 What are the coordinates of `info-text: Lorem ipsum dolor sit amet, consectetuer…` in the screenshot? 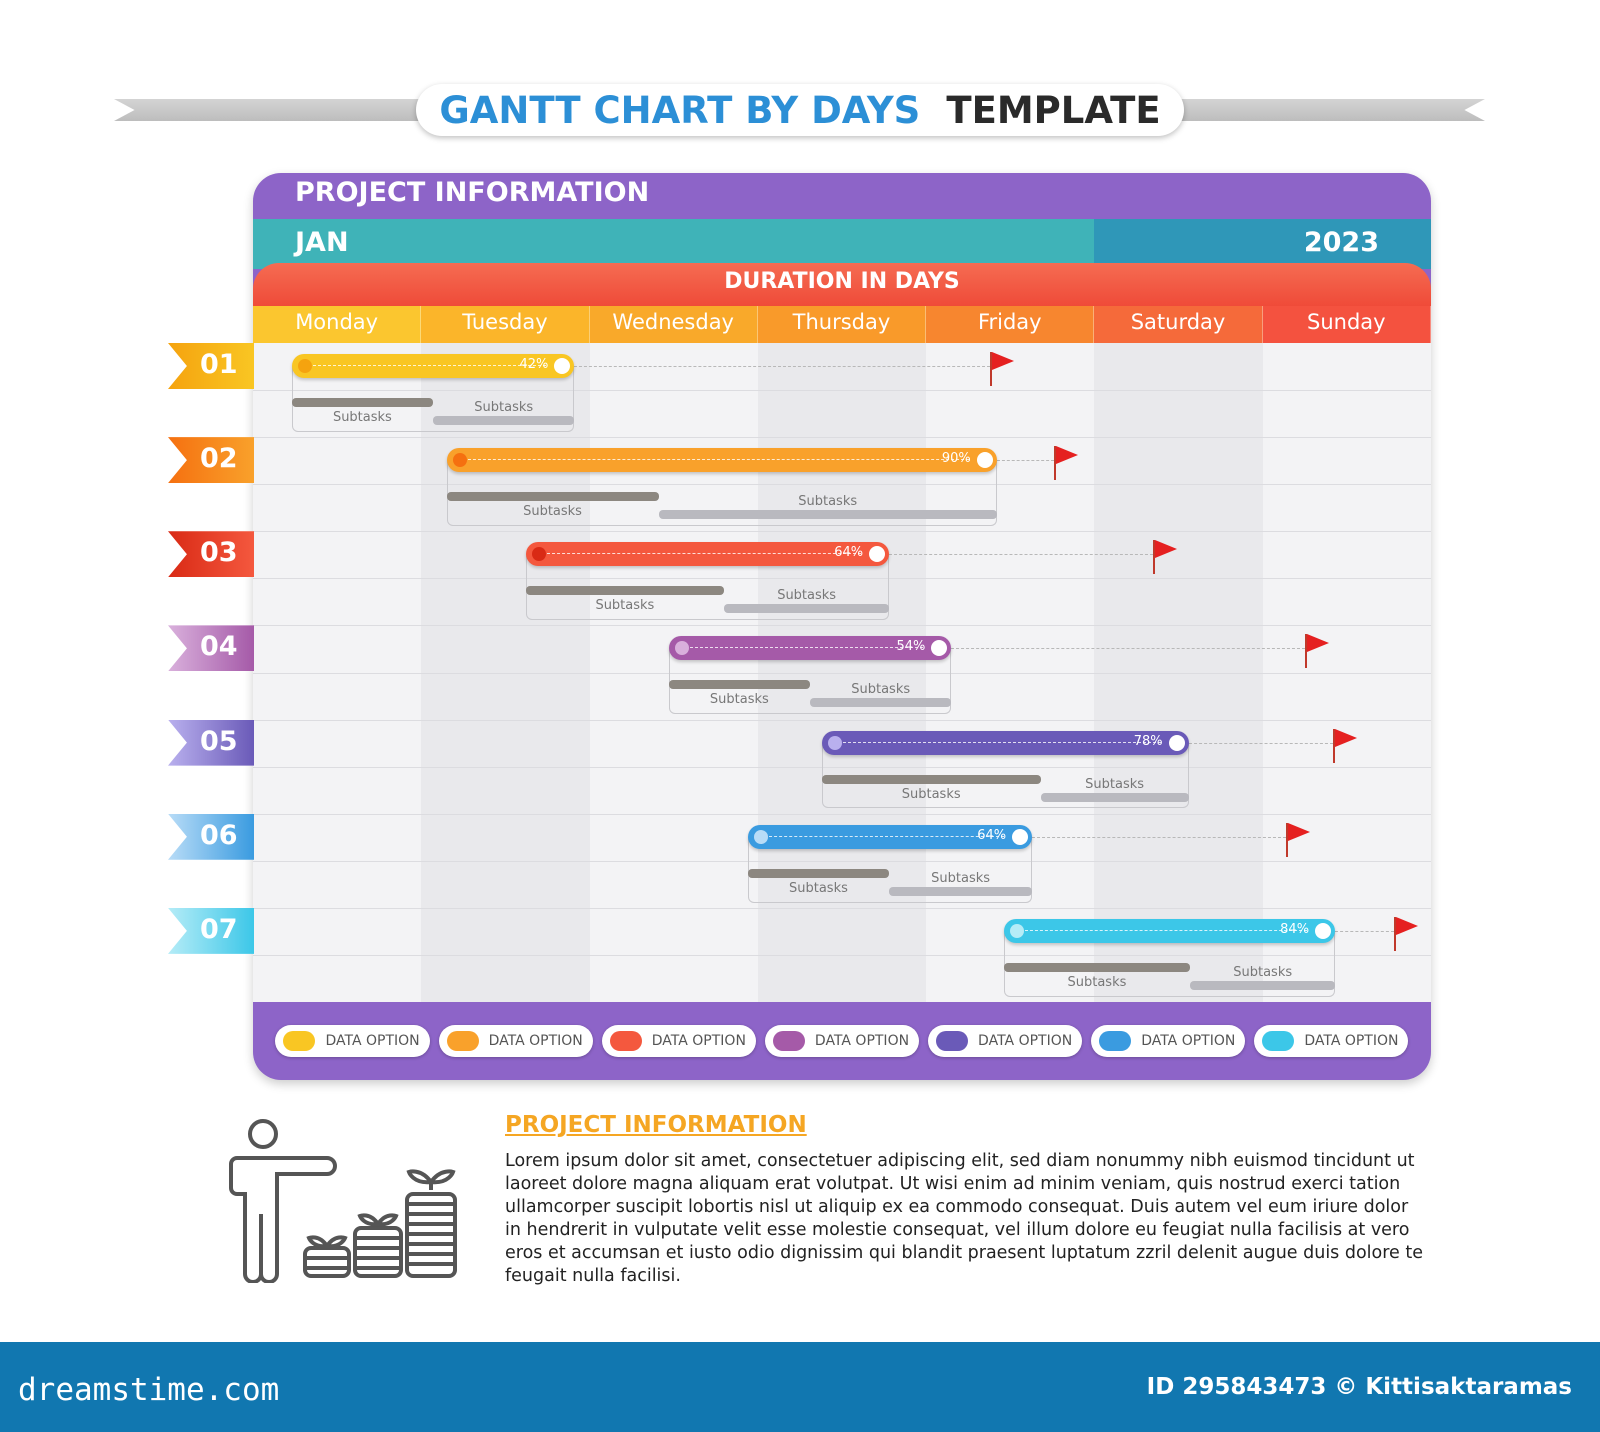 It's located at (964, 1218).